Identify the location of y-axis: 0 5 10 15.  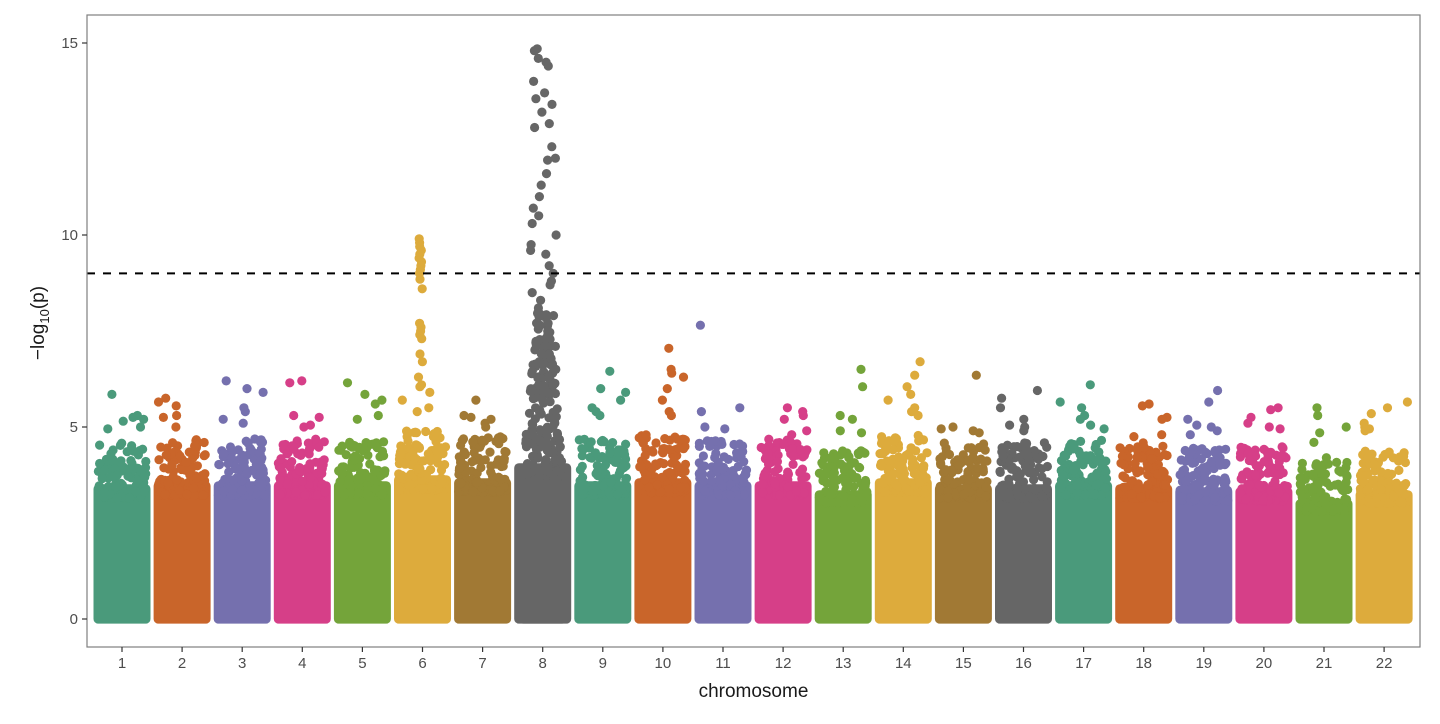
(74, 331).